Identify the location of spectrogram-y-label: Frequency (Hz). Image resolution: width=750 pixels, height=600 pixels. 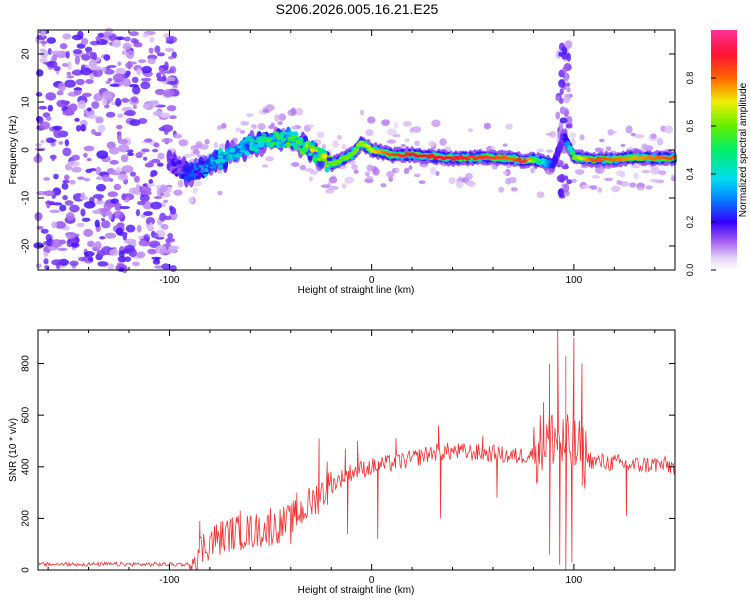
(13, 150).